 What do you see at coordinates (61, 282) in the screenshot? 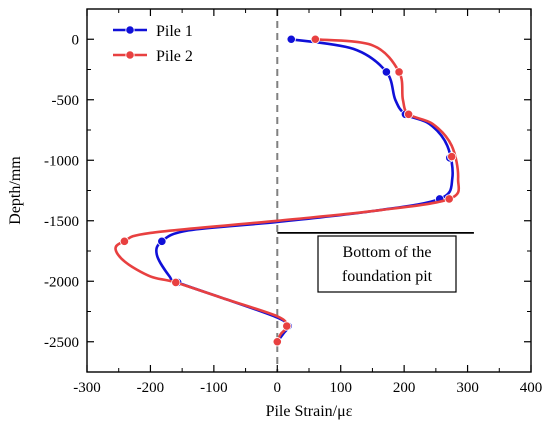
I see `y-tick-label: -2000` at bounding box center [61, 282].